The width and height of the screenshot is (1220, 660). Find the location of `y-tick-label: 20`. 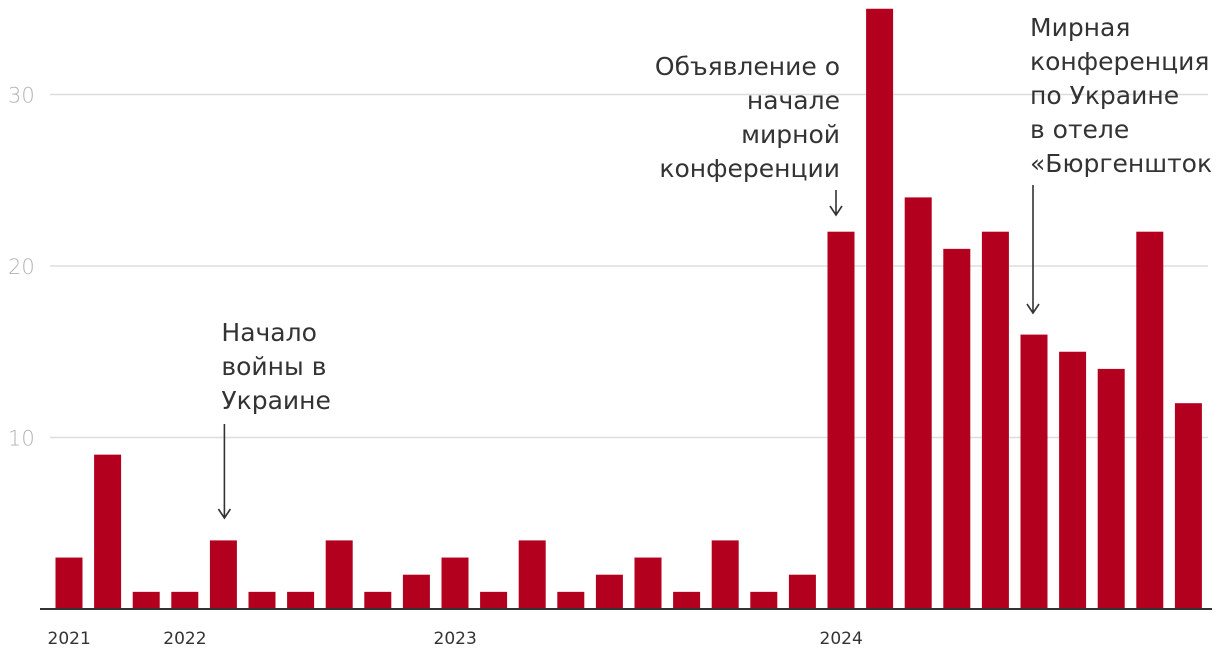

y-tick-label: 20 is located at coordinates (21, 267).